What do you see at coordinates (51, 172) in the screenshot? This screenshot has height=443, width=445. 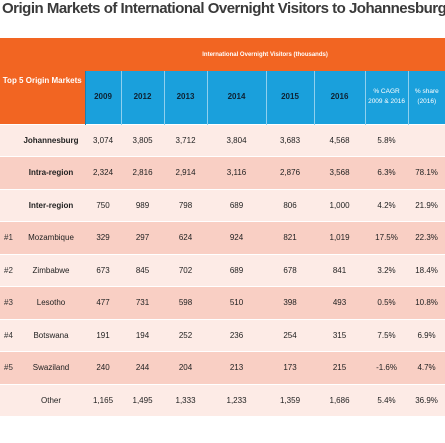 I see `market-name-cell: Intra-region` at bounding box center [51, 172].